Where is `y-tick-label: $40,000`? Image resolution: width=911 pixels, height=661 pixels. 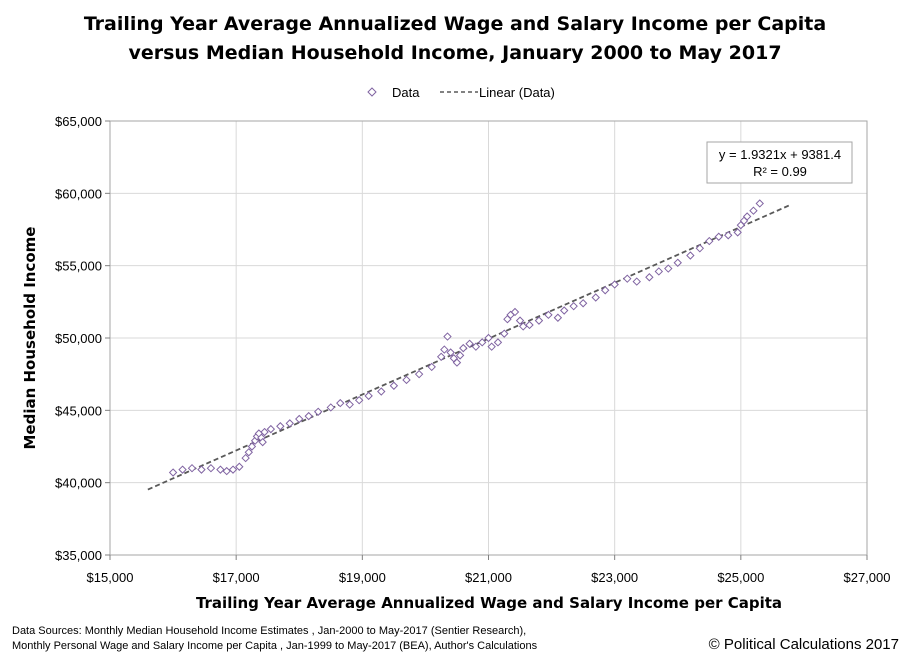 y-tick-label: $40,000 is located at coordinates (78, 483).